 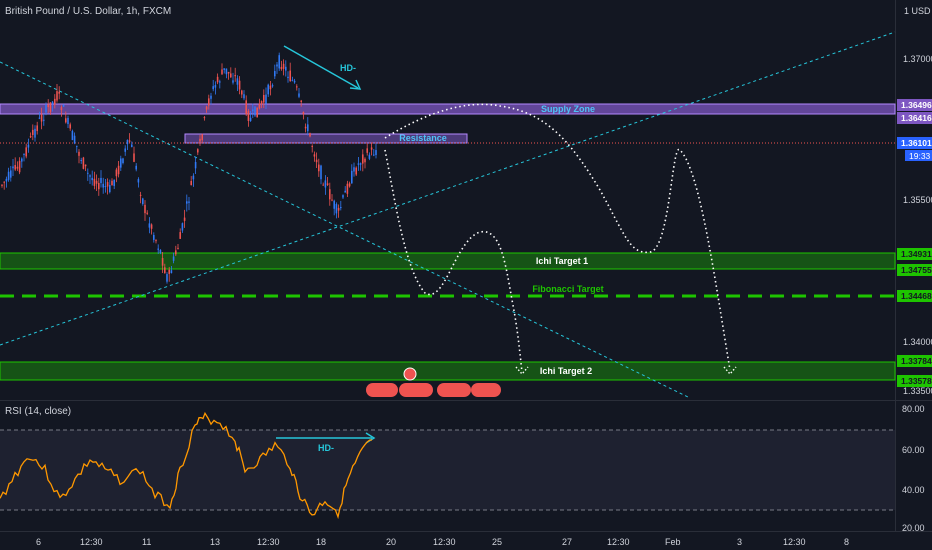 What do you see at coordinates (215, 542) in the screenshot?
I see `time-tick: 13` at bounding box center [215, 542].